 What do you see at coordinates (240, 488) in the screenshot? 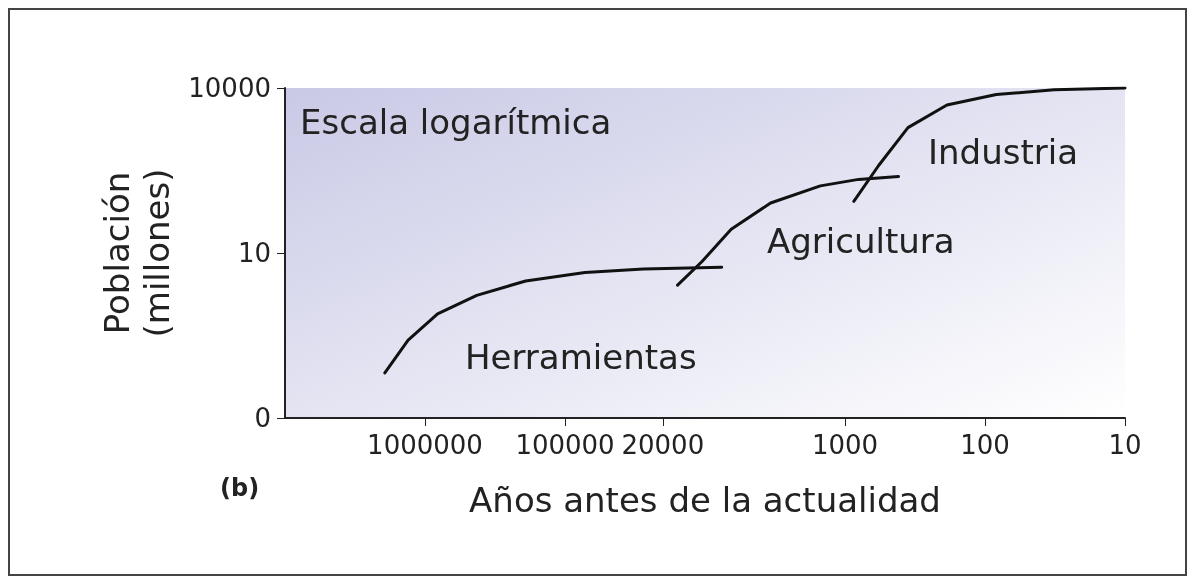
I see `text: (b)` at bounding box center [240, 488].